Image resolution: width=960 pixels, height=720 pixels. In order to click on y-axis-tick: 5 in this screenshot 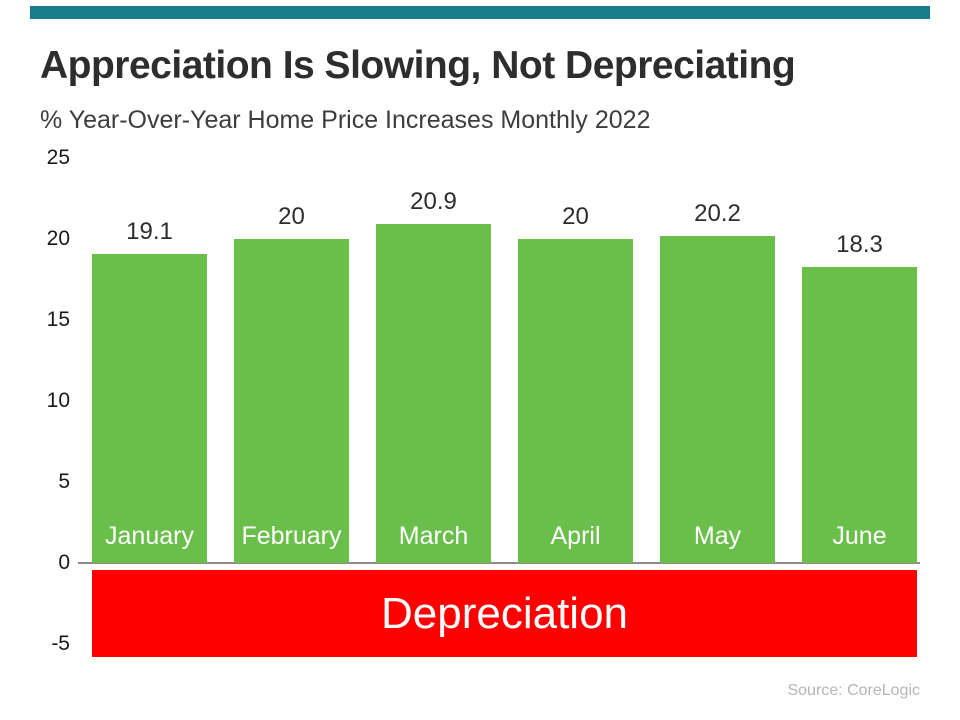, I will do `click(64, 481)`.